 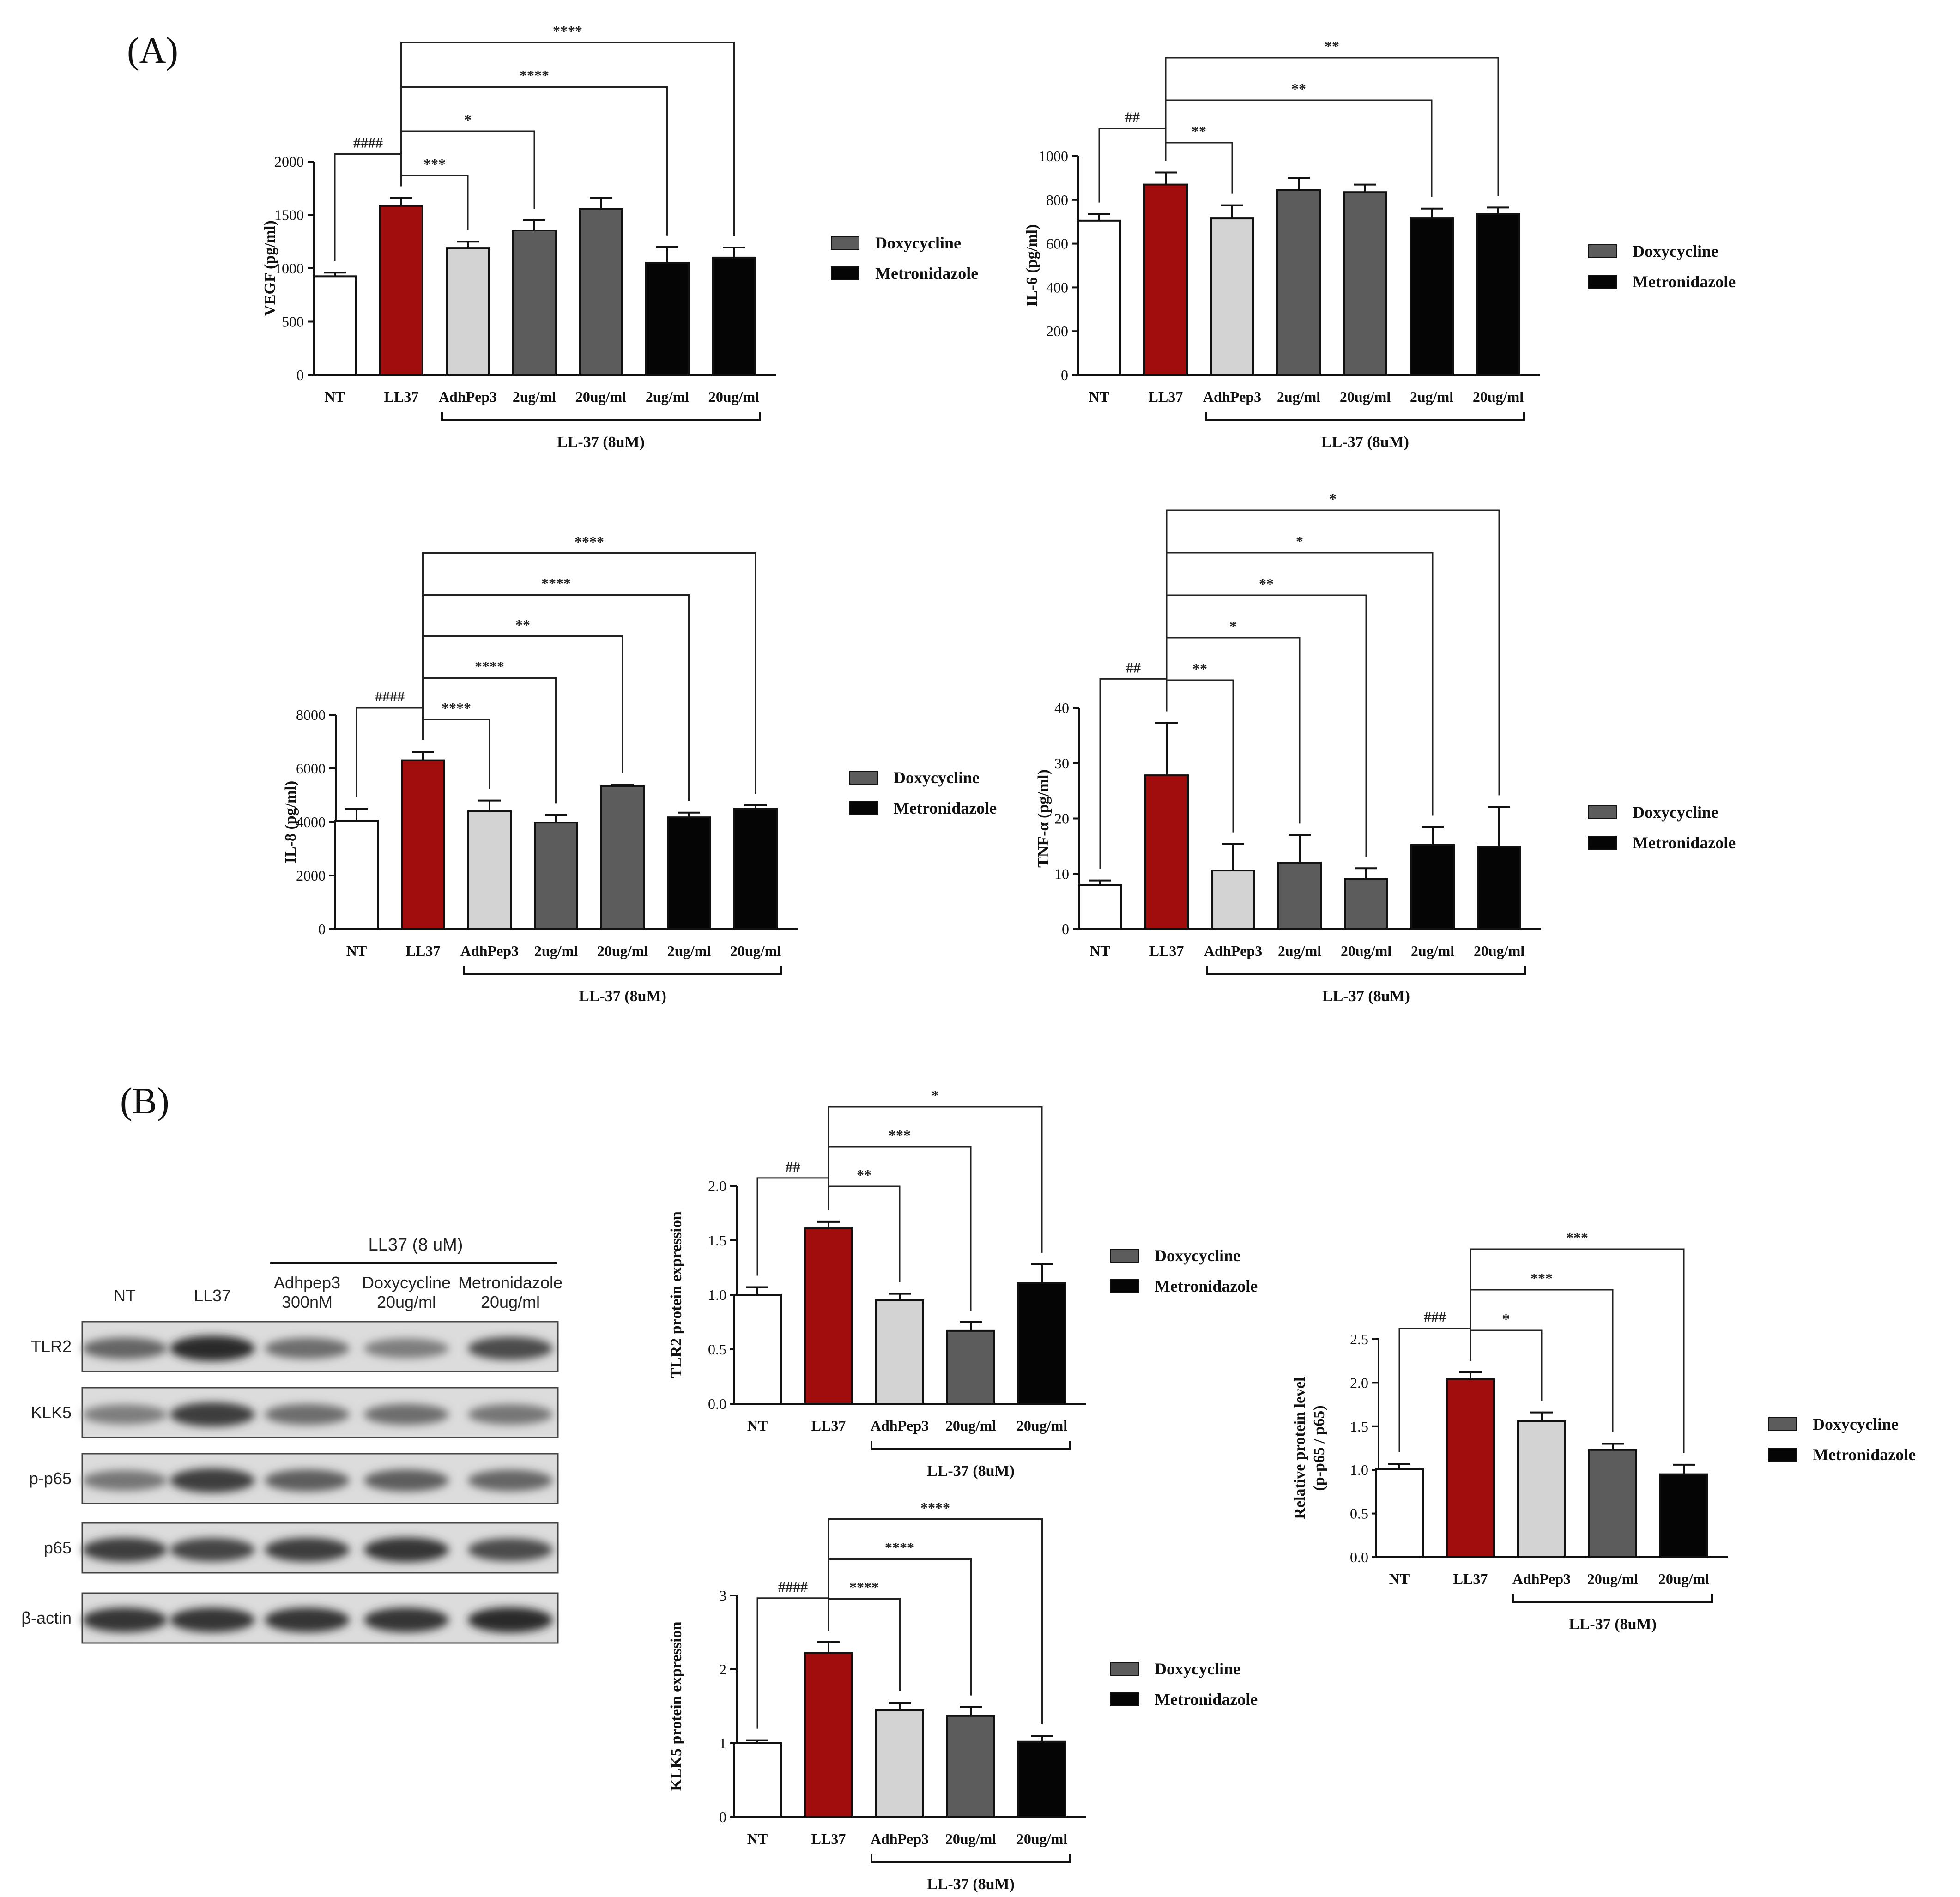 I want to click on significance-label: ###, so click(x=1435, y=1317).